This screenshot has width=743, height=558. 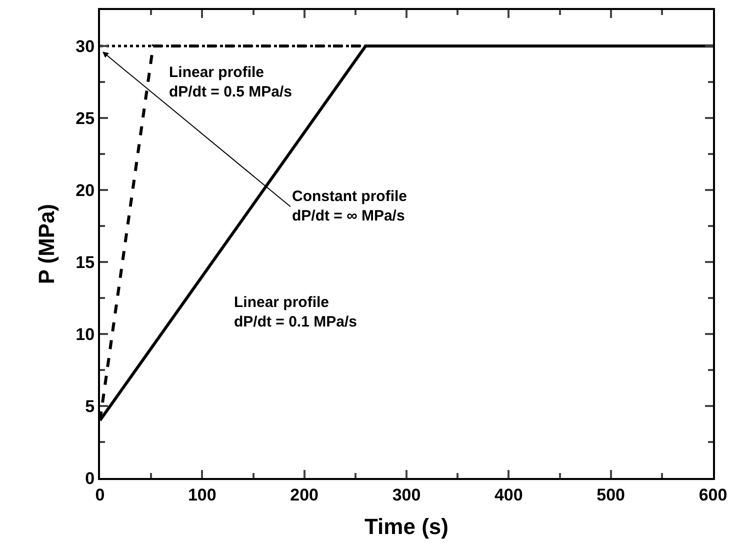 I want to click on y-tick-label: 0, so click(x=90, y=478).